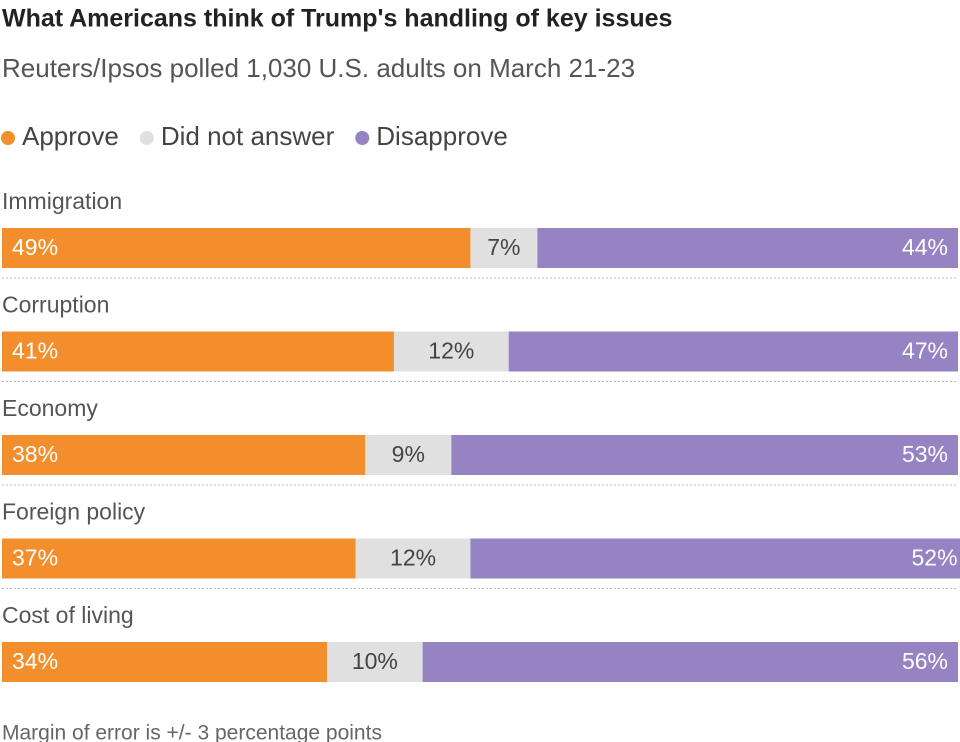 The height and width of the screenshot is (742, 960). Describe the element at coordinates (925, 247) in the screenshot. I see `value-label: 44%` at that location.